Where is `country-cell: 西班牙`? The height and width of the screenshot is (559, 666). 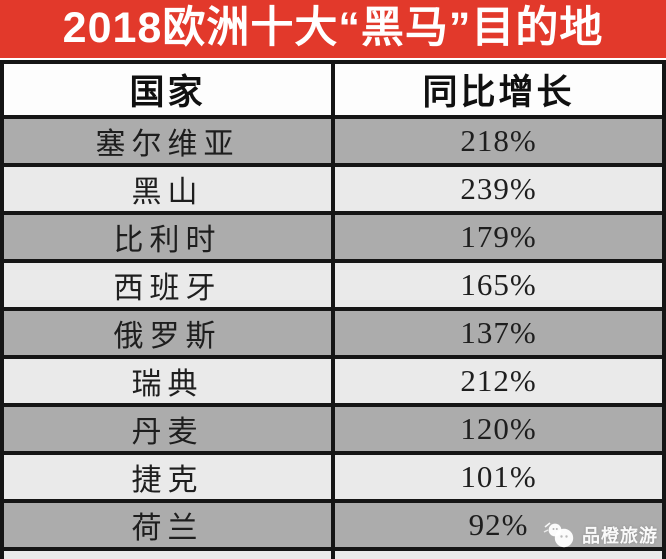
country-cell: 西班牙 is located at coordinates (167, 285).